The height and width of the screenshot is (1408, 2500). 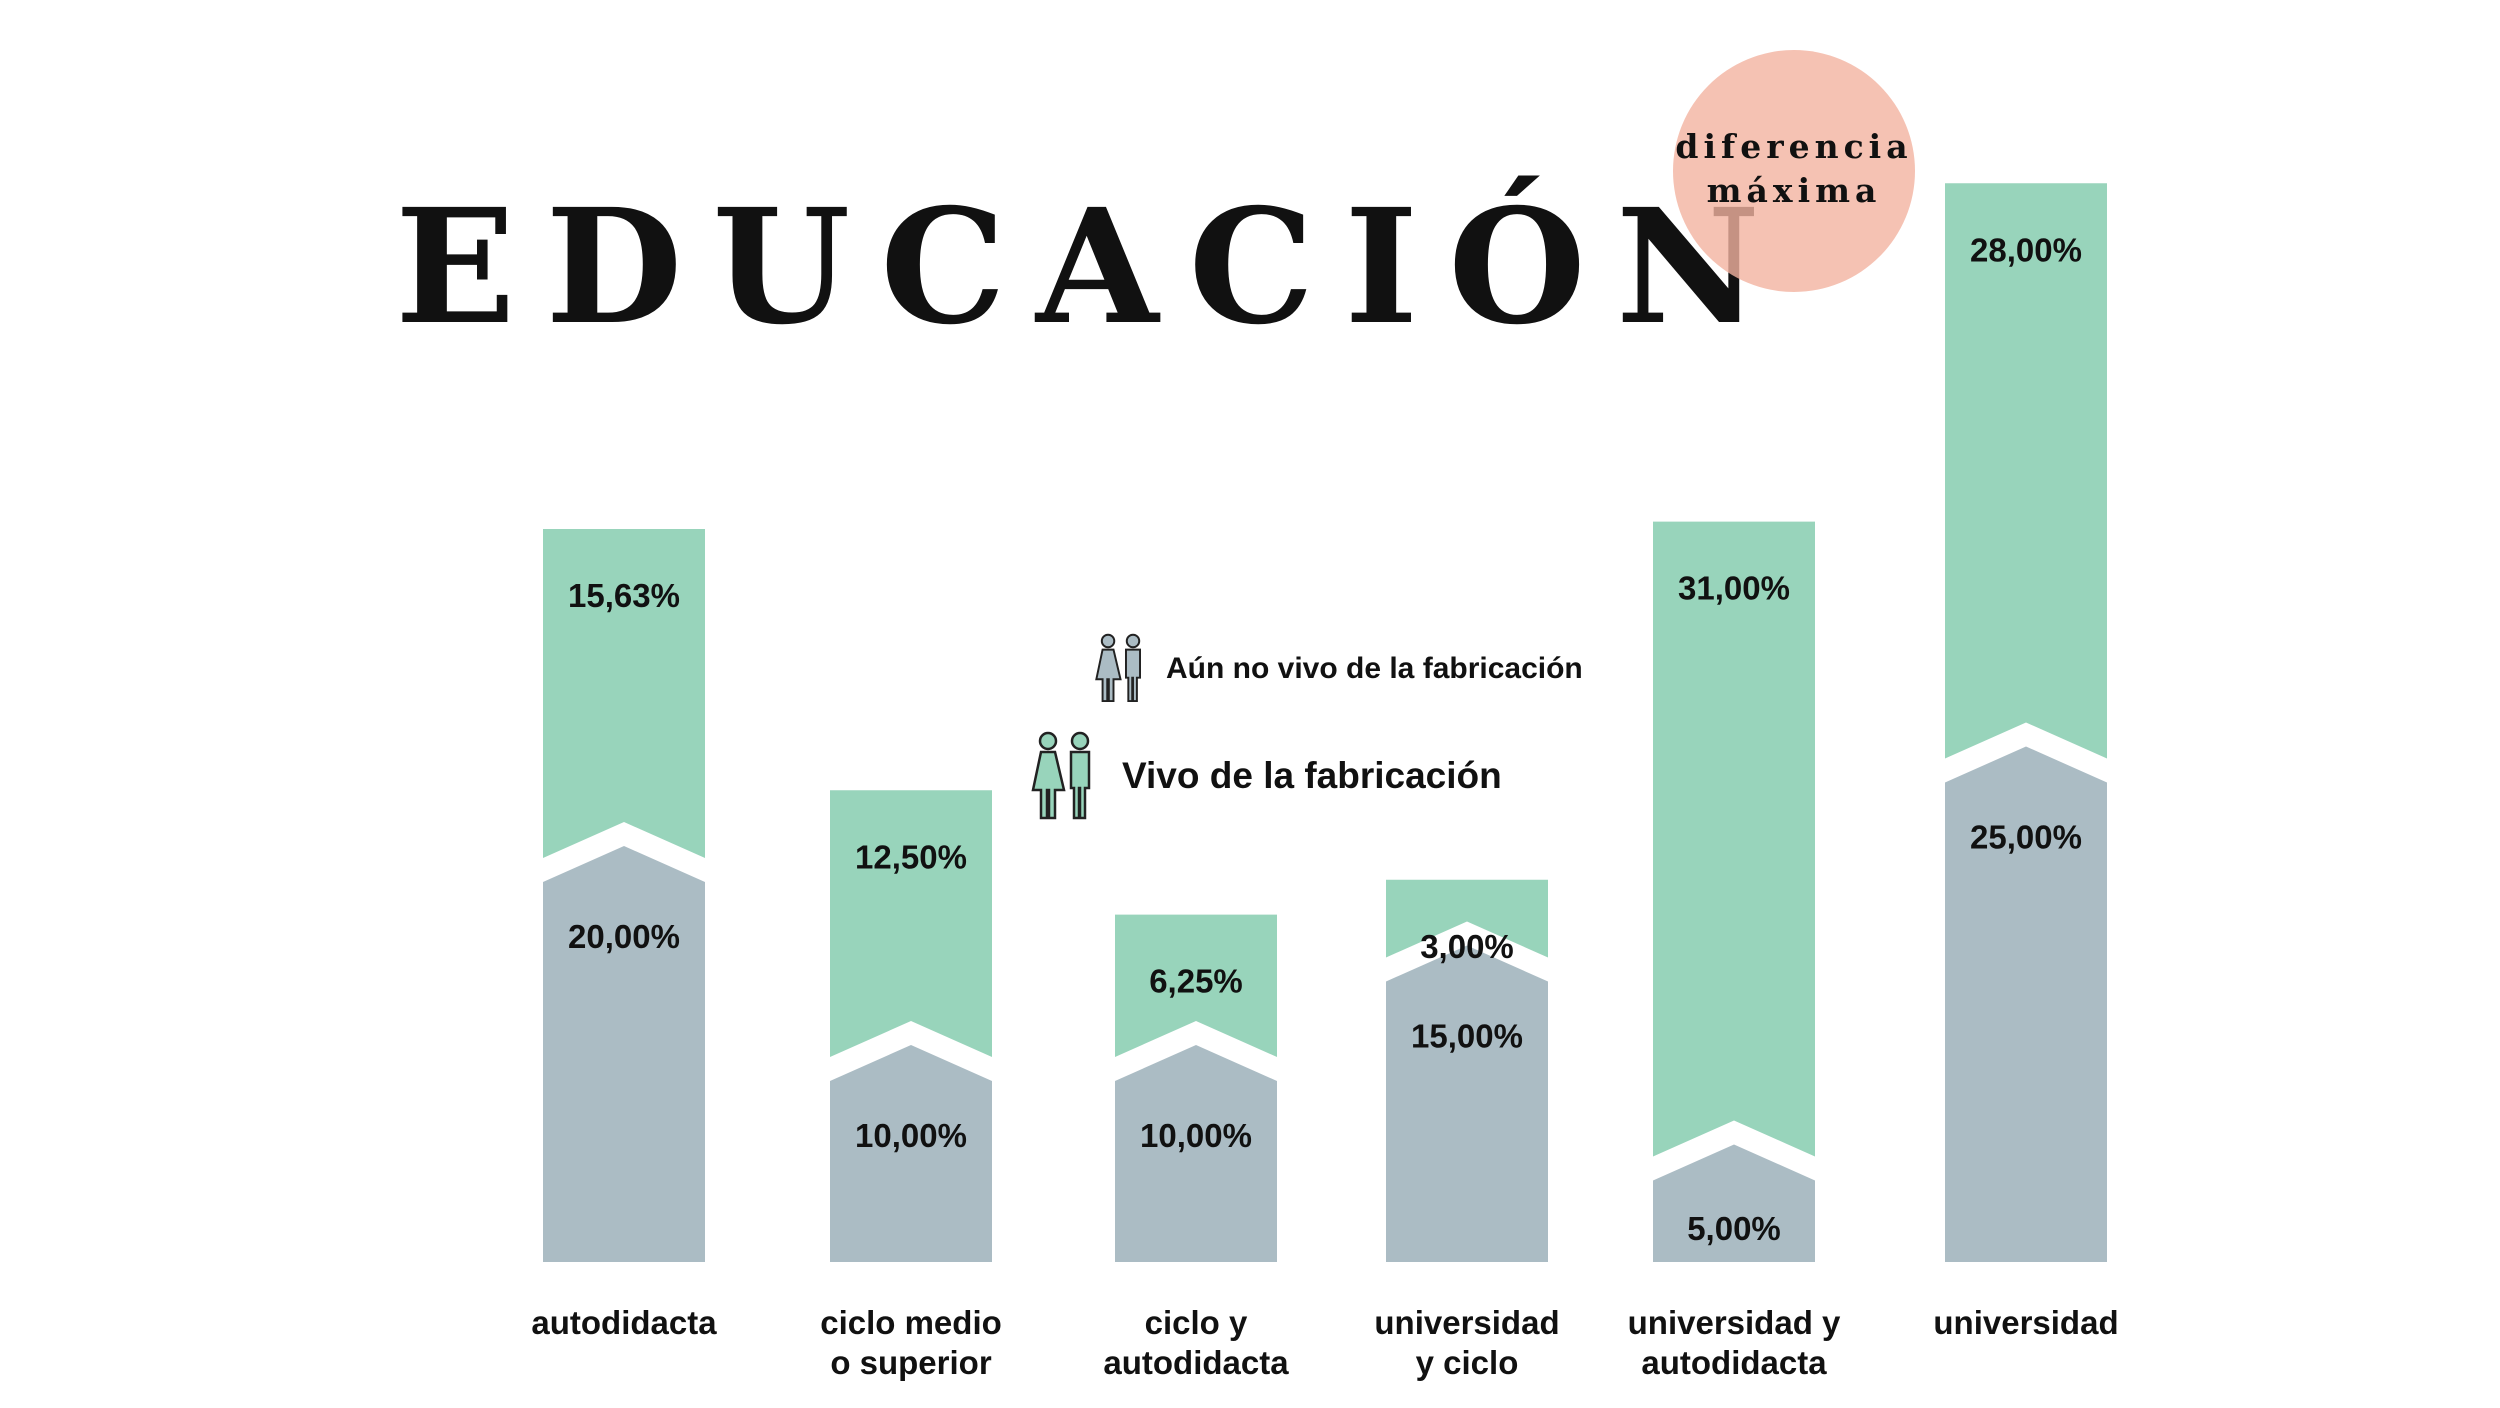 I want to click on category-label: ciclo y, so click(x=1196, y=1322).